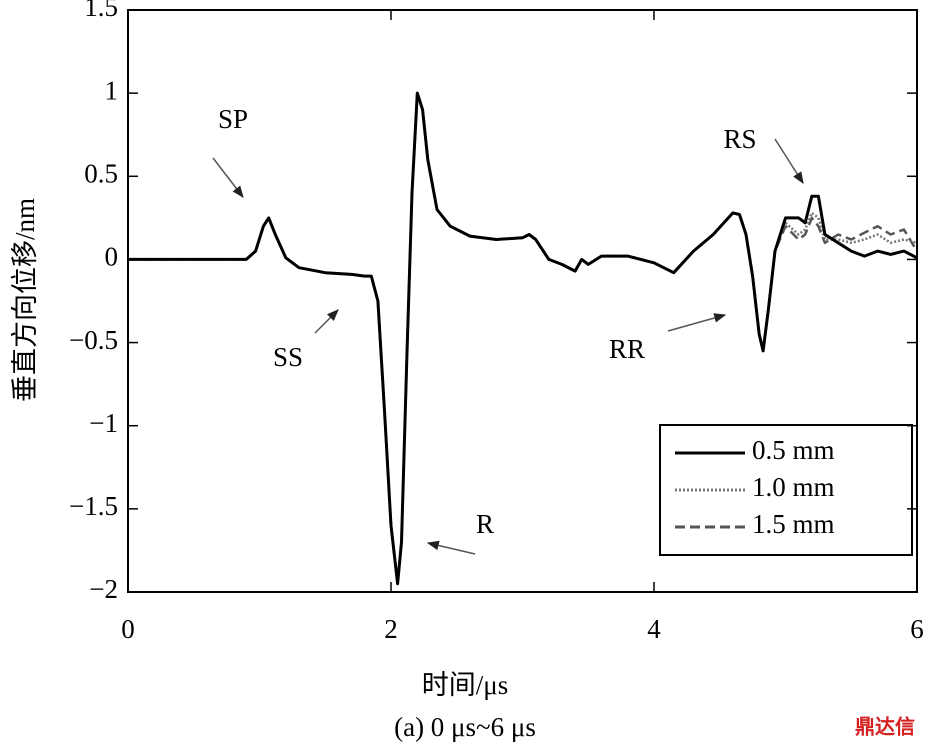 This screenshot has height=749, width=929. What do you see at coordinates (465, 685) in the screenshot?
I see `x-axis-label: 时间/μs` at bounding box center [465, 685].